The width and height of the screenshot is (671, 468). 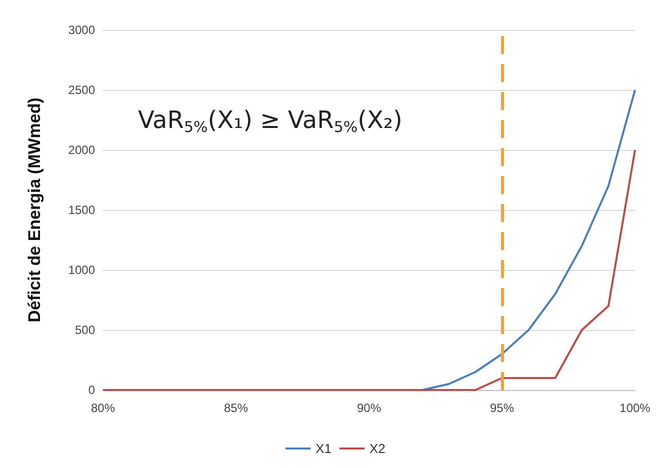 What do you see at coordinates (236, 408) in the screenshot?
I see `x-tick-label: 85%` at bounding box center [236, 408].